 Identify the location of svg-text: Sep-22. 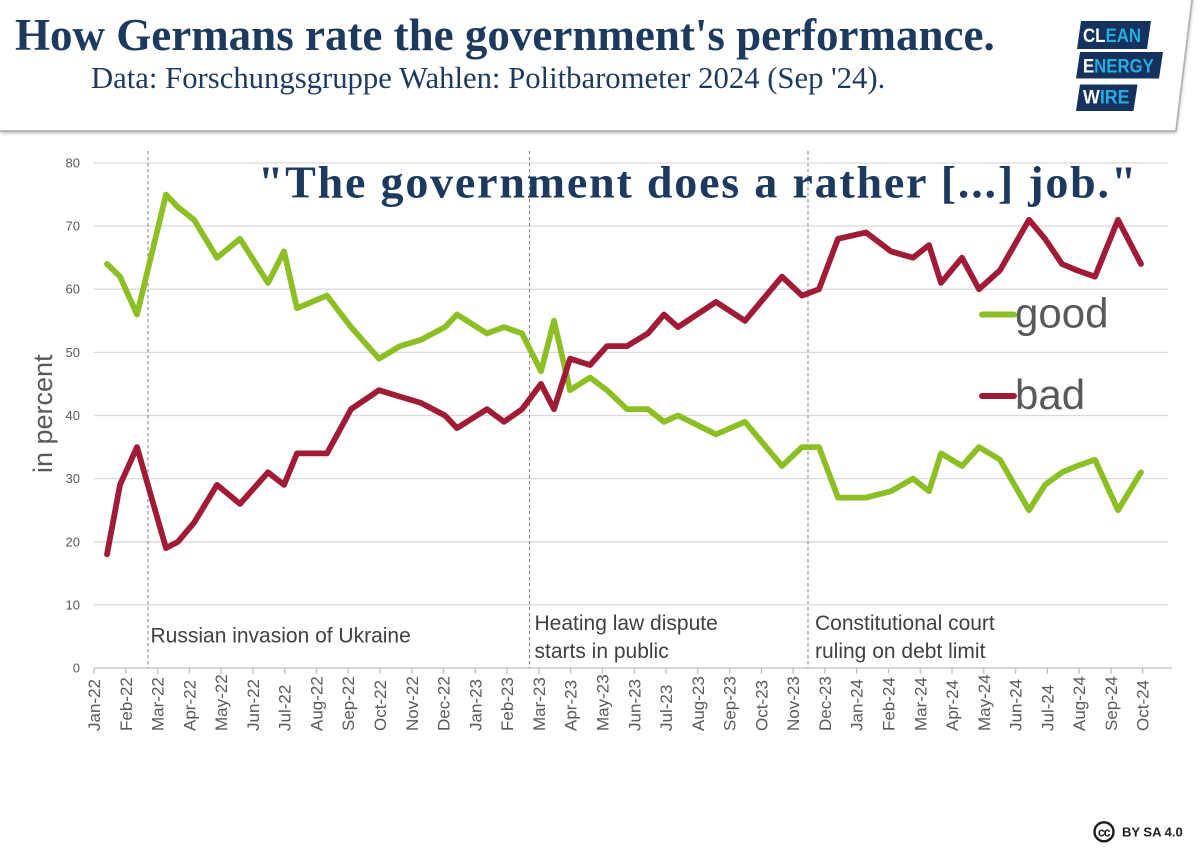
(348, 703).